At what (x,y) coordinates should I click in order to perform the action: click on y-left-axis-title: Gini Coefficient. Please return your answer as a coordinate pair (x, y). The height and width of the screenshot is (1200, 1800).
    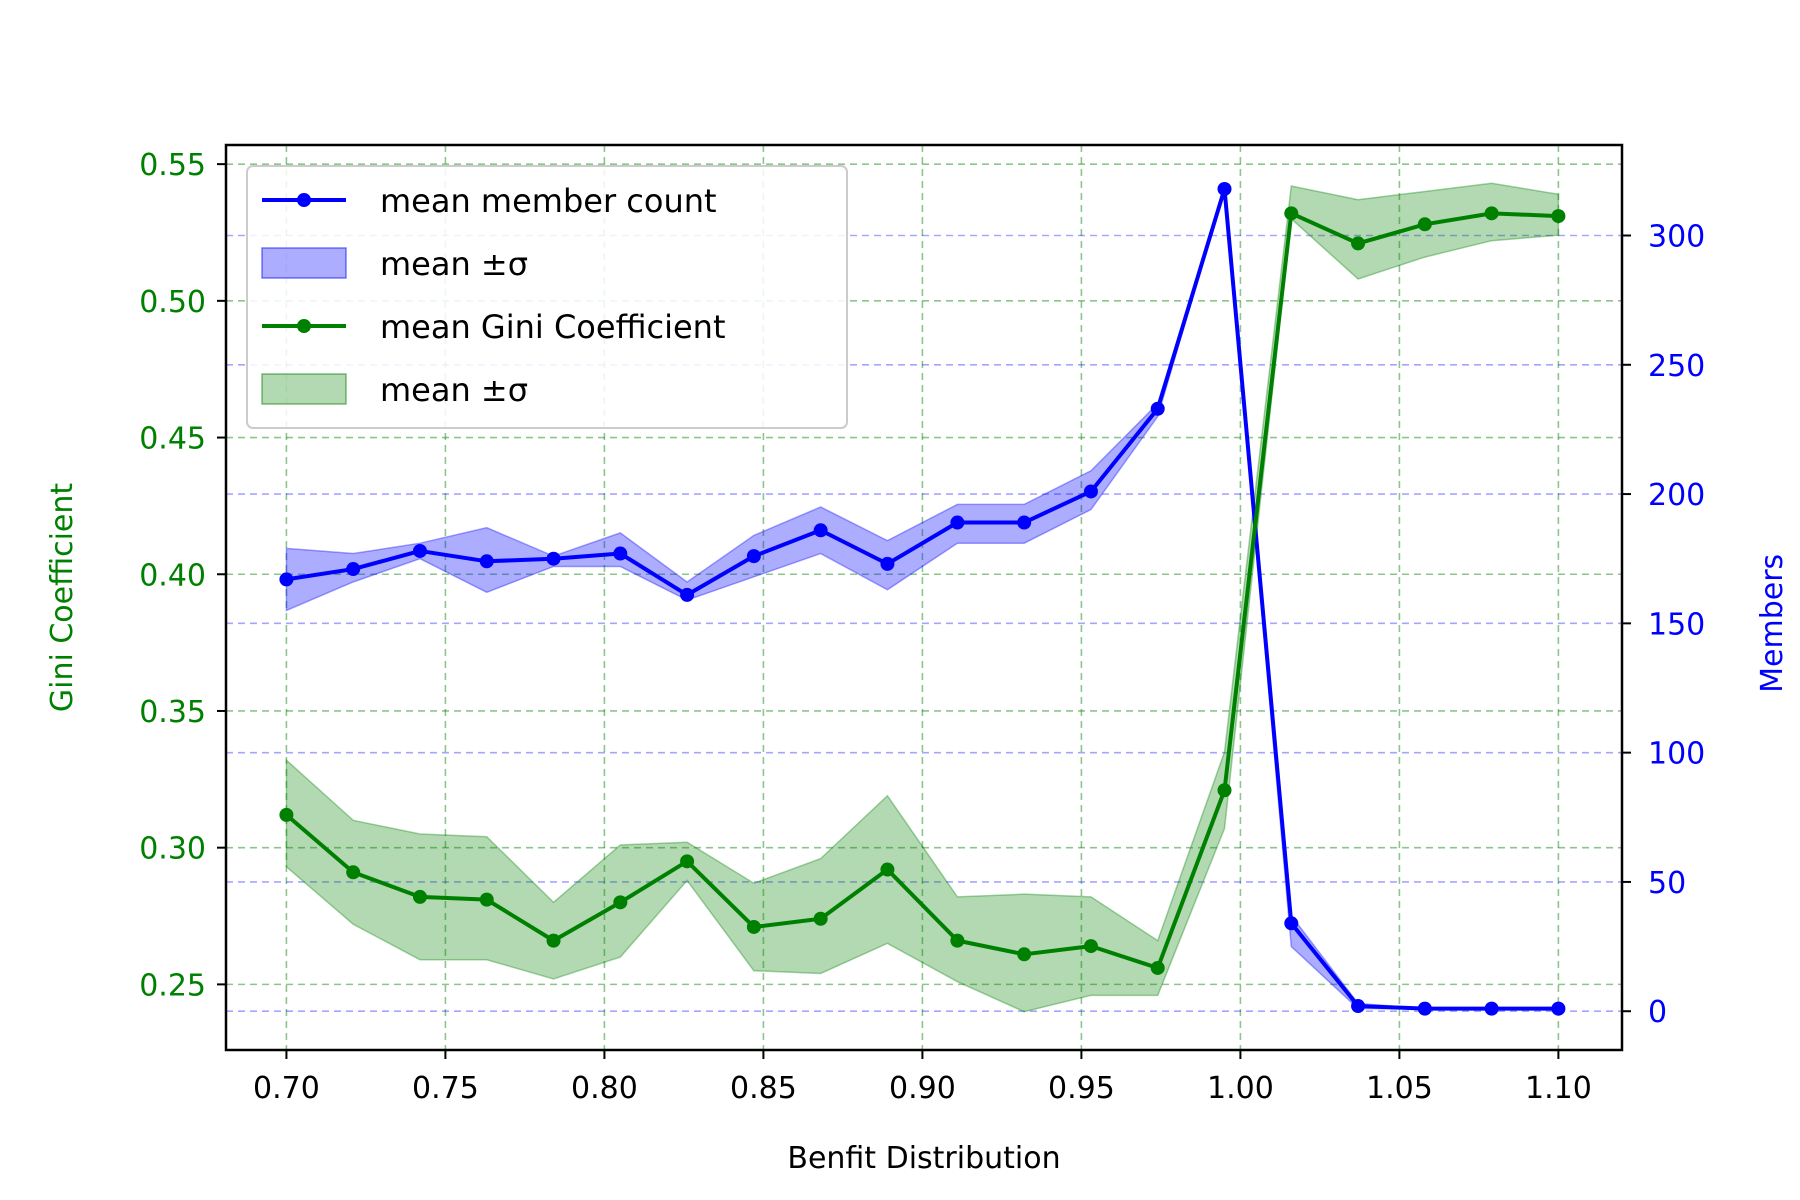
    Looking at the image, I should click on (62, 598).